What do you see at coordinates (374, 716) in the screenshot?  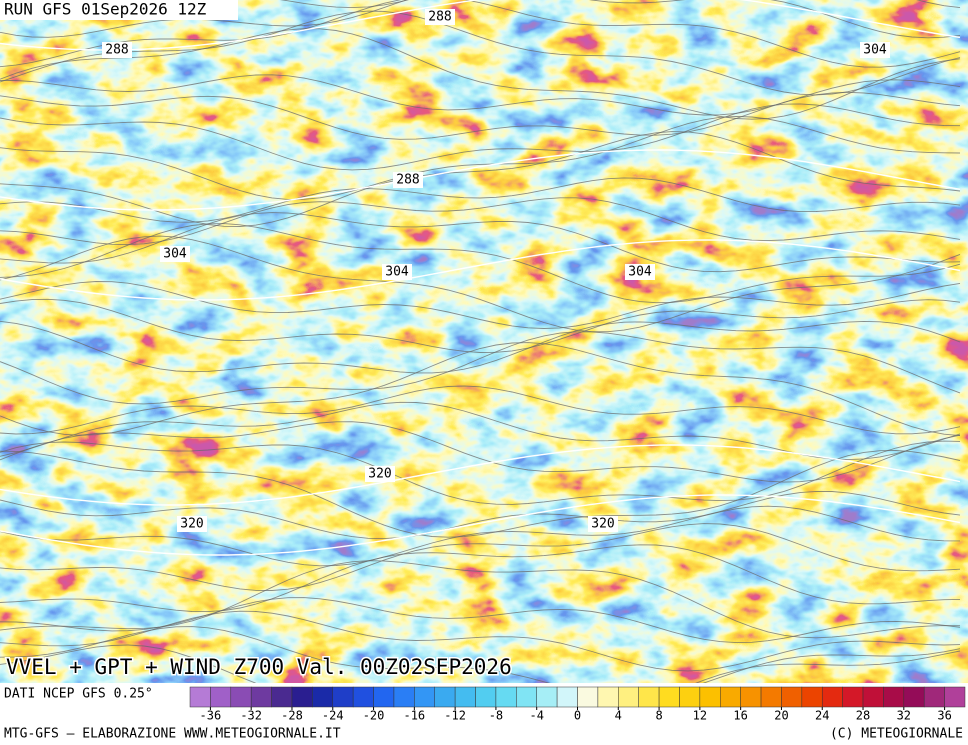 I see `tick-label: -20` at bounding box center [374, 716].